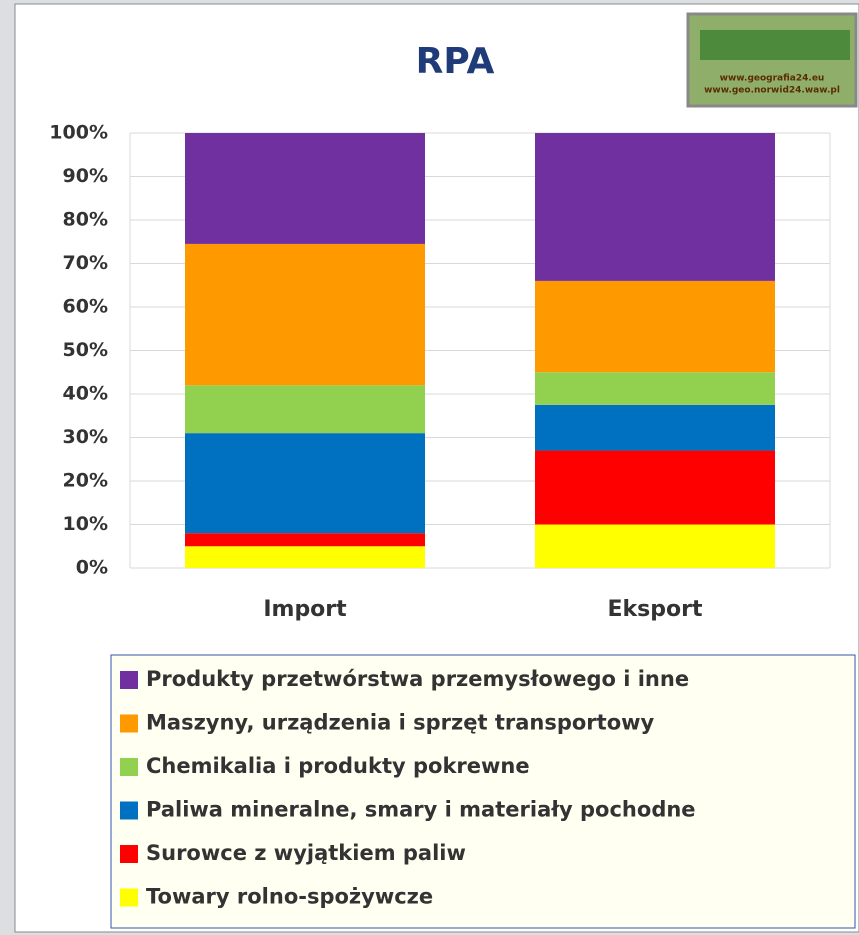  What do you see at coordinates (338, 766) in the screenshot?
I see `legend-label: Chemikalia i produkty pokrewne` at bounding box center [338, 766].